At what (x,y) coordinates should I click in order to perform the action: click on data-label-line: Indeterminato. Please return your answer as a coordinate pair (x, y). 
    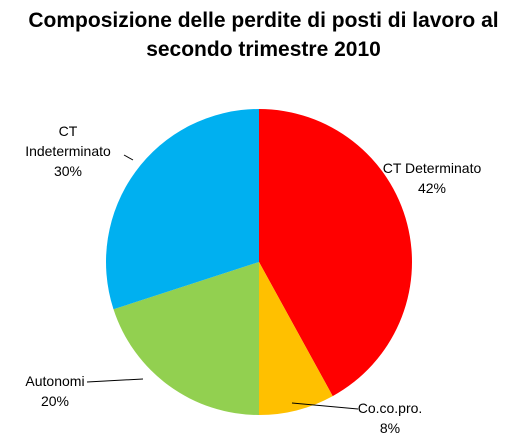
    Looking at the image, I should click on (68, 151).